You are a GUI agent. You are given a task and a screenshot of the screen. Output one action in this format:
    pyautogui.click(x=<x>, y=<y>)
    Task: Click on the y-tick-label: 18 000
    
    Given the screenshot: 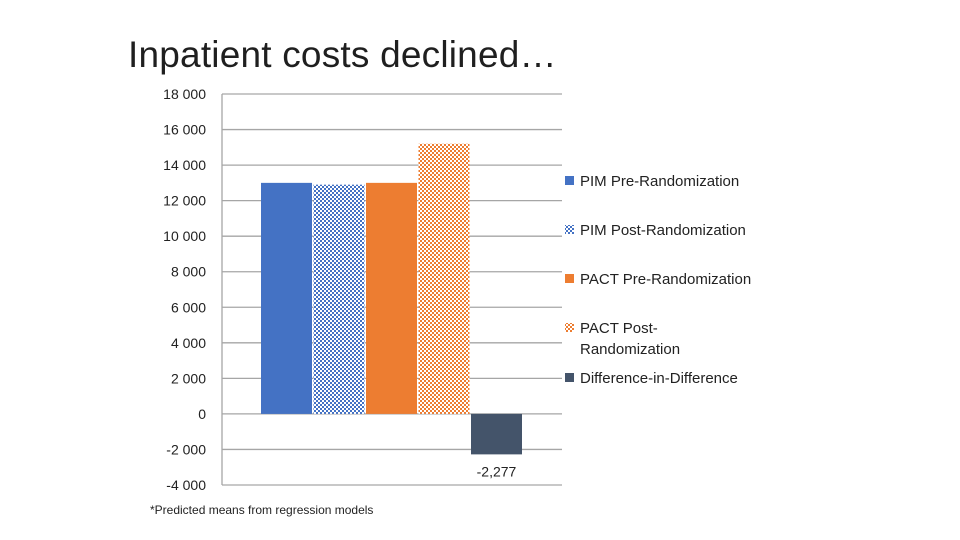 What is the action you would take?
    pyautogui.click(x=184, y=94)
    